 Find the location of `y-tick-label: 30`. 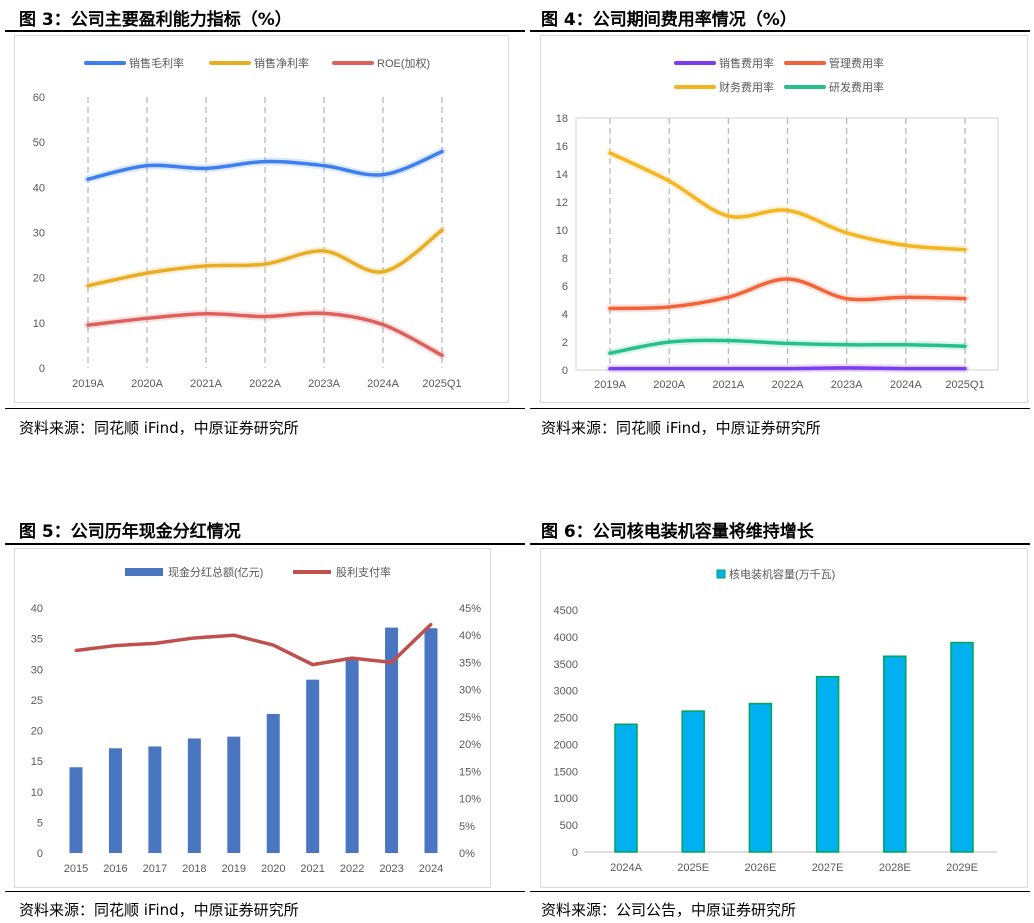

y-tick-label: 30 is located at coordinates (39, 234).